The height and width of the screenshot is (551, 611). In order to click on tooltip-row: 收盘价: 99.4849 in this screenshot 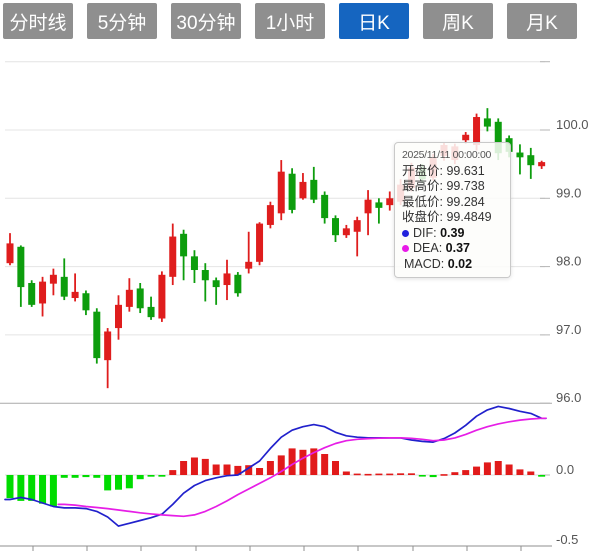, I will do `click(447, 217)`.